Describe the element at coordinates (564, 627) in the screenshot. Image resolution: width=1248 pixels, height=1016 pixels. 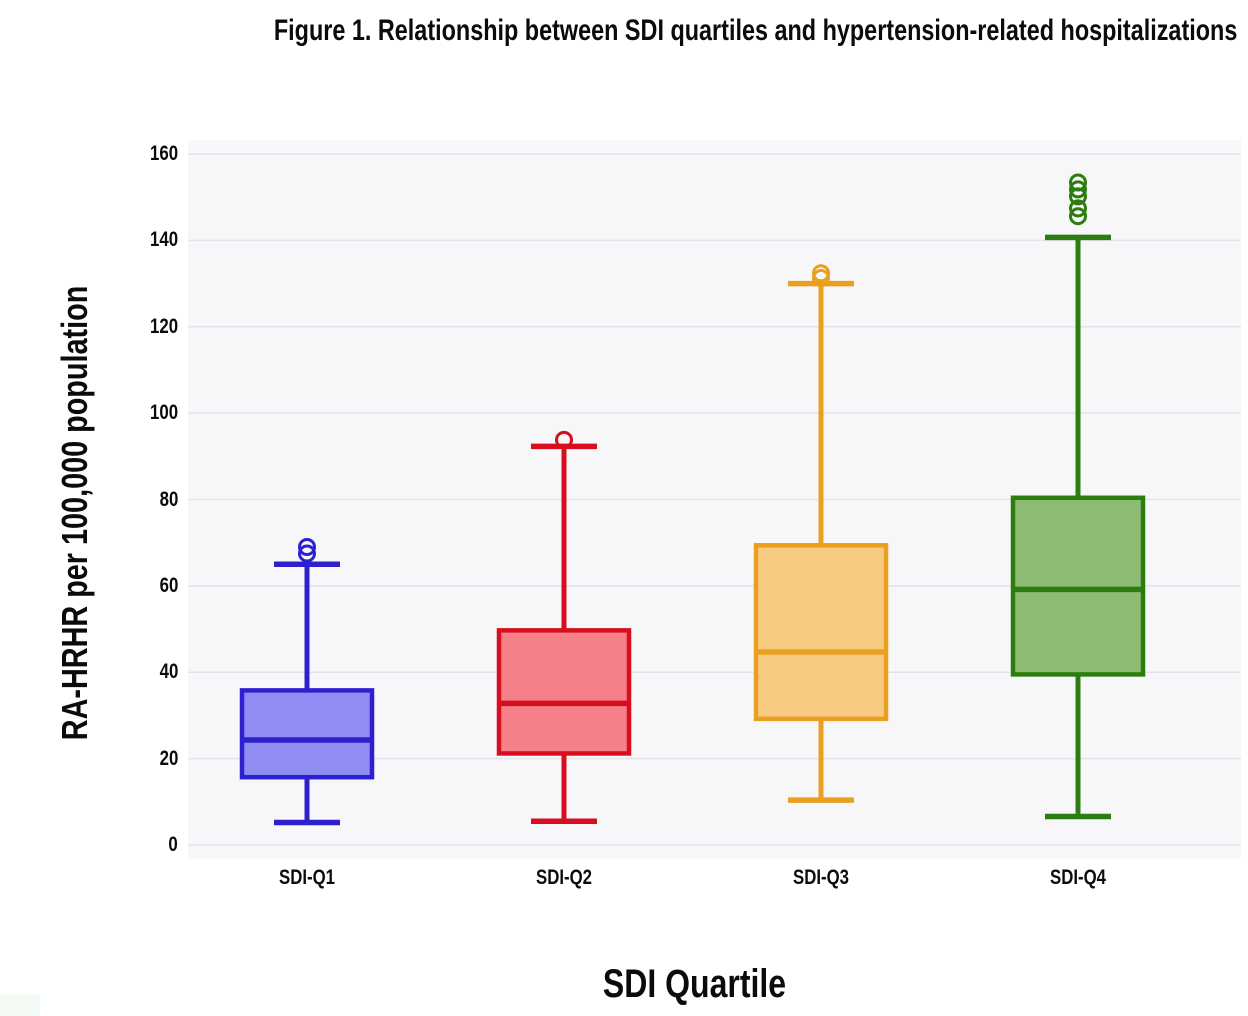
I see `box-SDI-Q2` at that location.